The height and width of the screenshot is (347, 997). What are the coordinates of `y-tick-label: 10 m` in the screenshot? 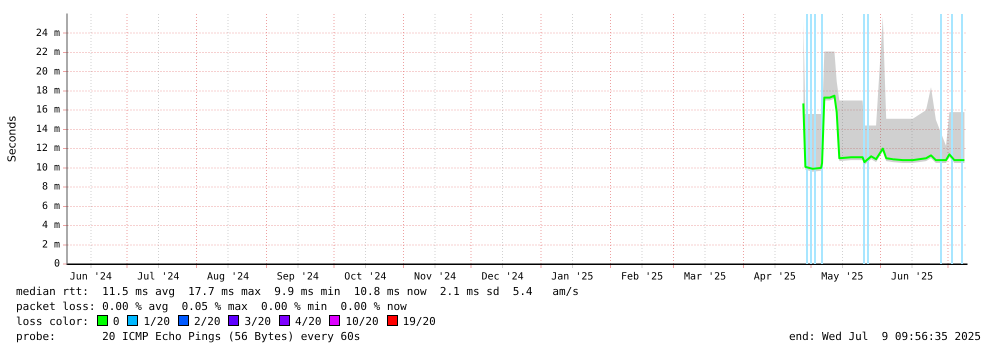 It's located at (48, 168).